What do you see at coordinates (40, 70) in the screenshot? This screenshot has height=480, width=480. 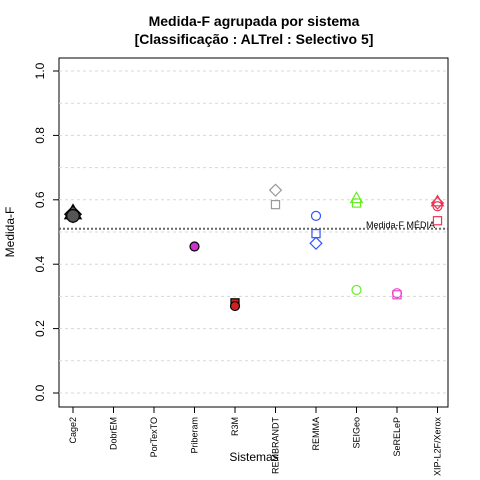 I see `y-tick-label: 1.0` at bounding box center [40, 70].